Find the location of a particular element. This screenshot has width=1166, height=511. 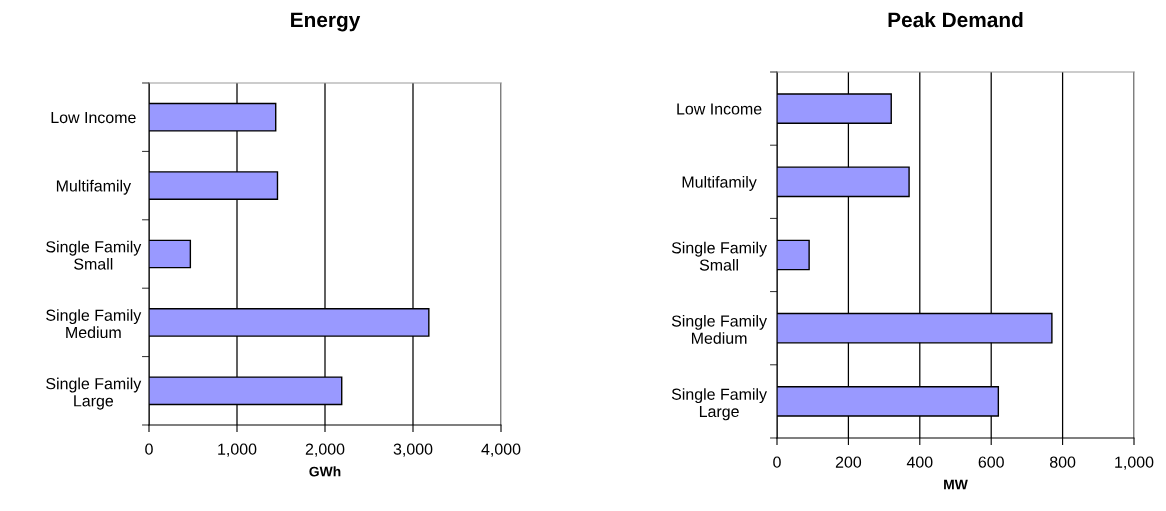

x-tick-label: 200 is located at coordinates (848, 462).